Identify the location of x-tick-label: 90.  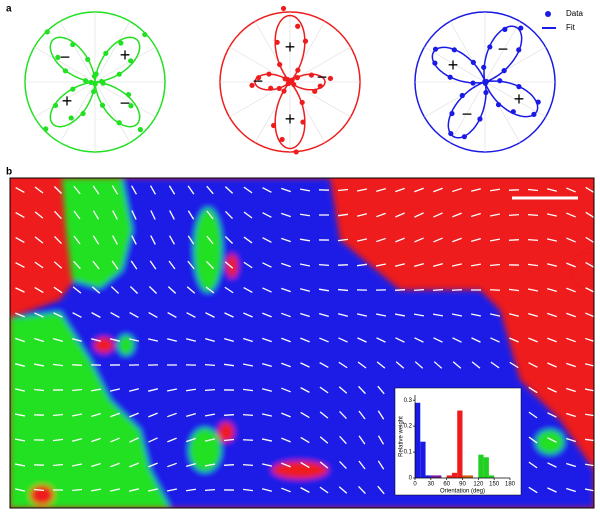
(462, 485).